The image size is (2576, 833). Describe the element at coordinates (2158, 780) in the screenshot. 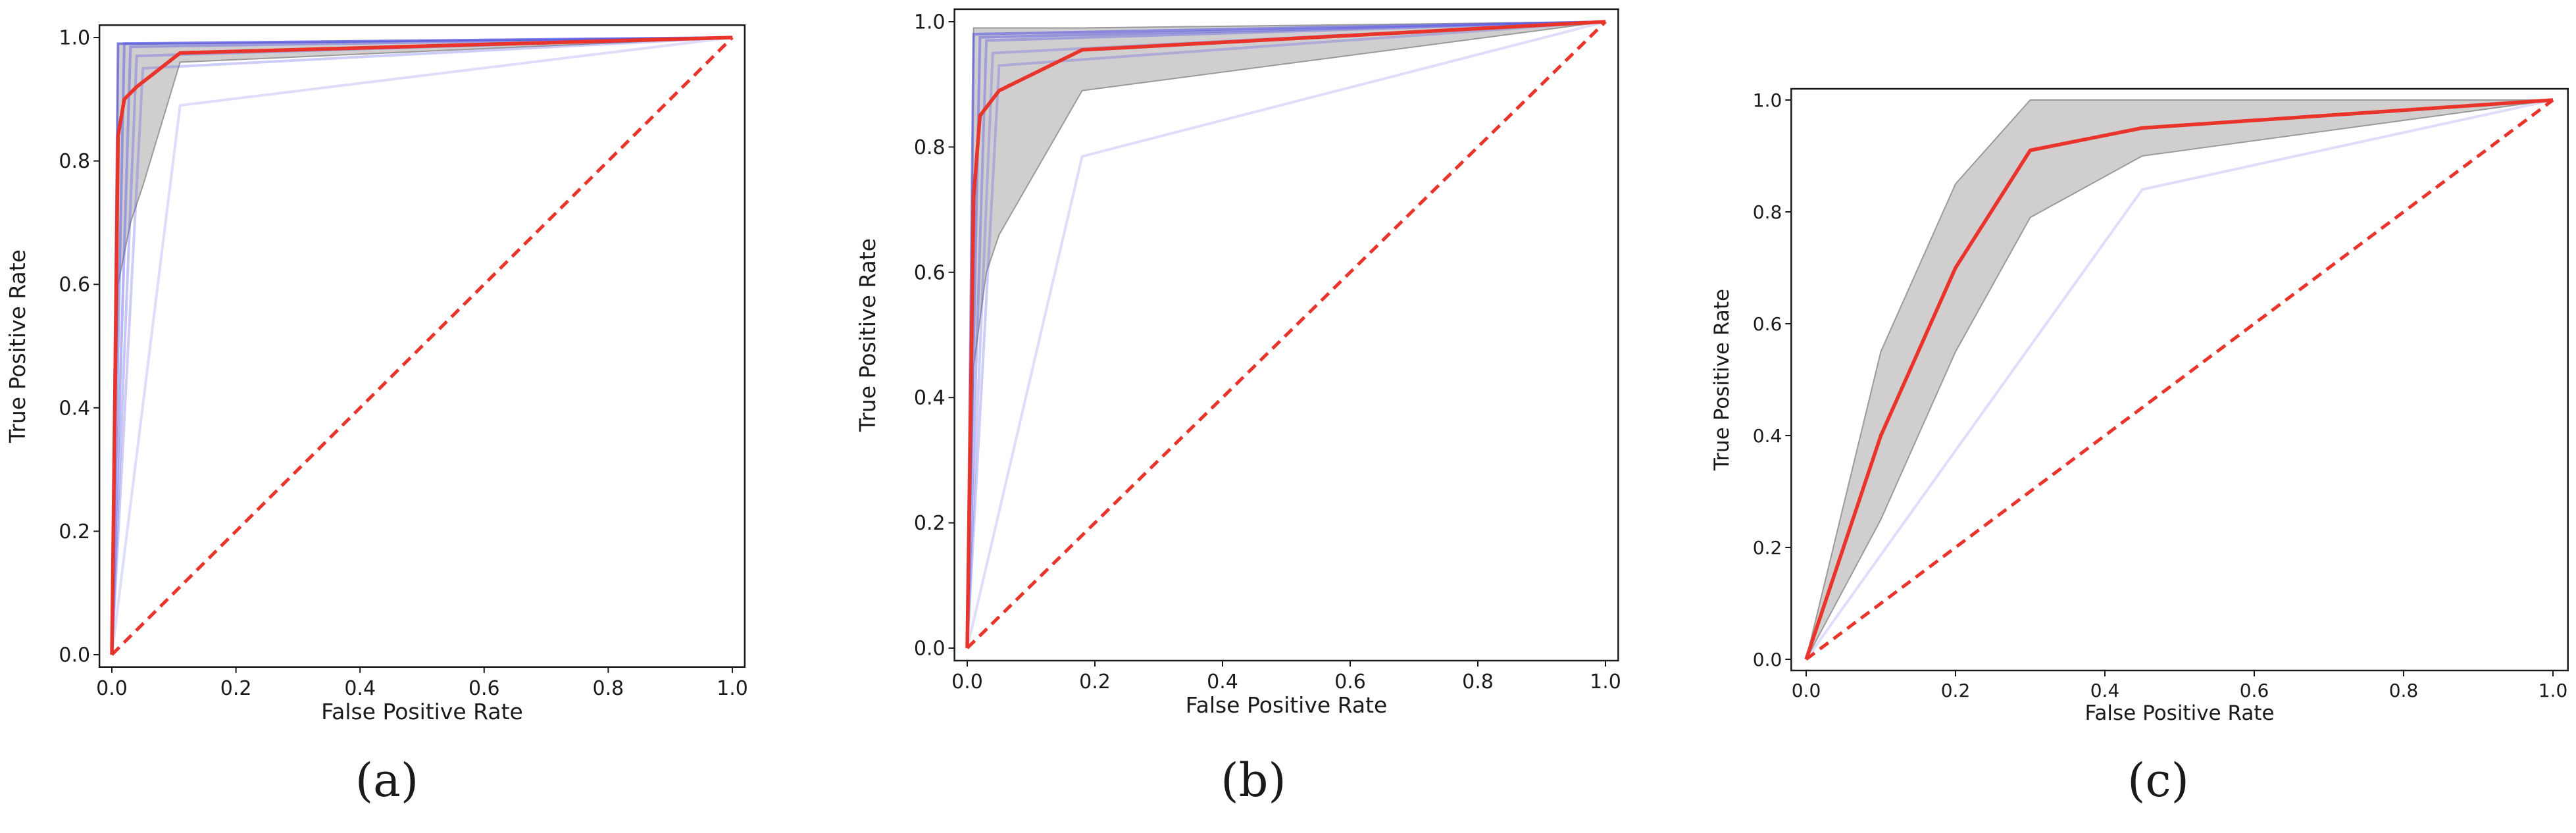

I see `panel-caption: (c)` at that location.